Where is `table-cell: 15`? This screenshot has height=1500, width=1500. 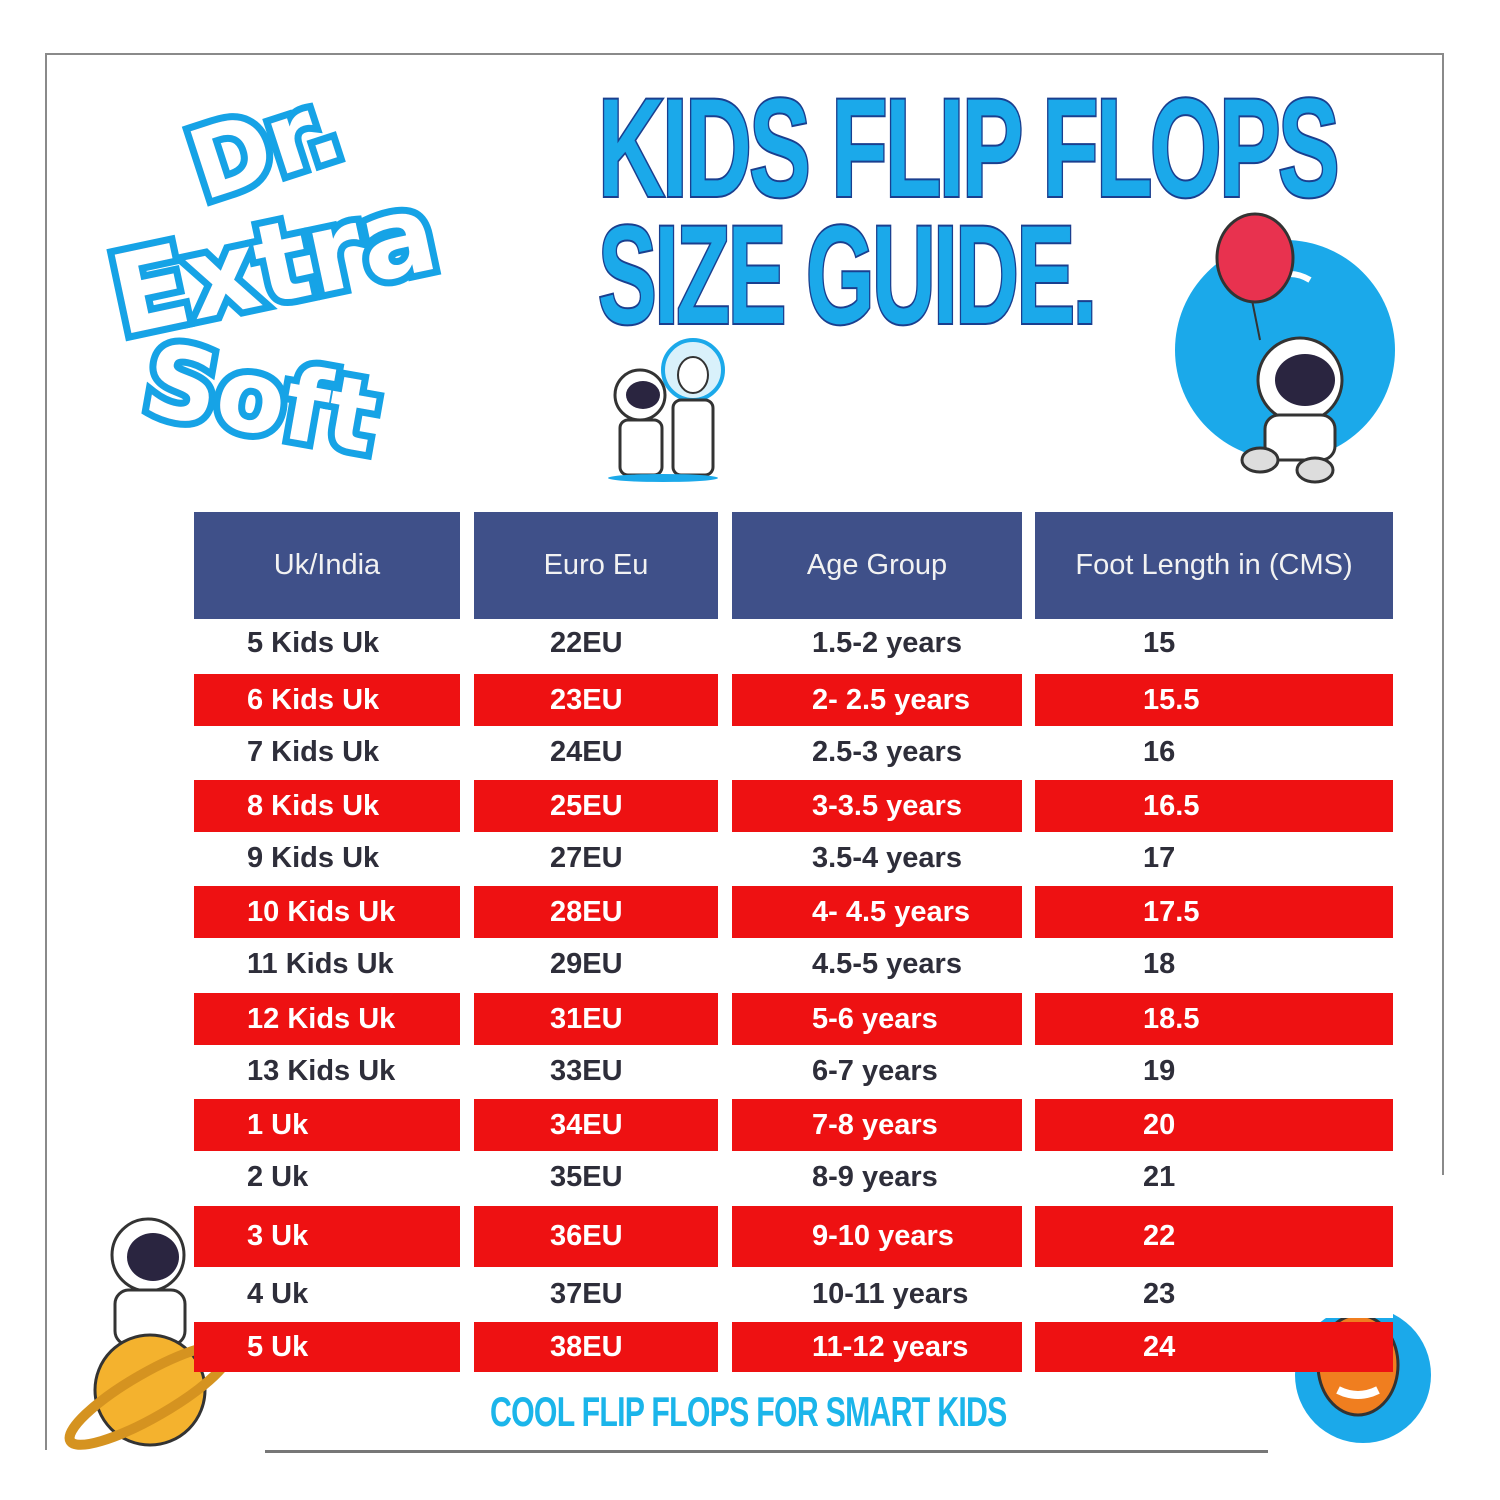 table-cell: 15 is located at coordinates (1214, 643).